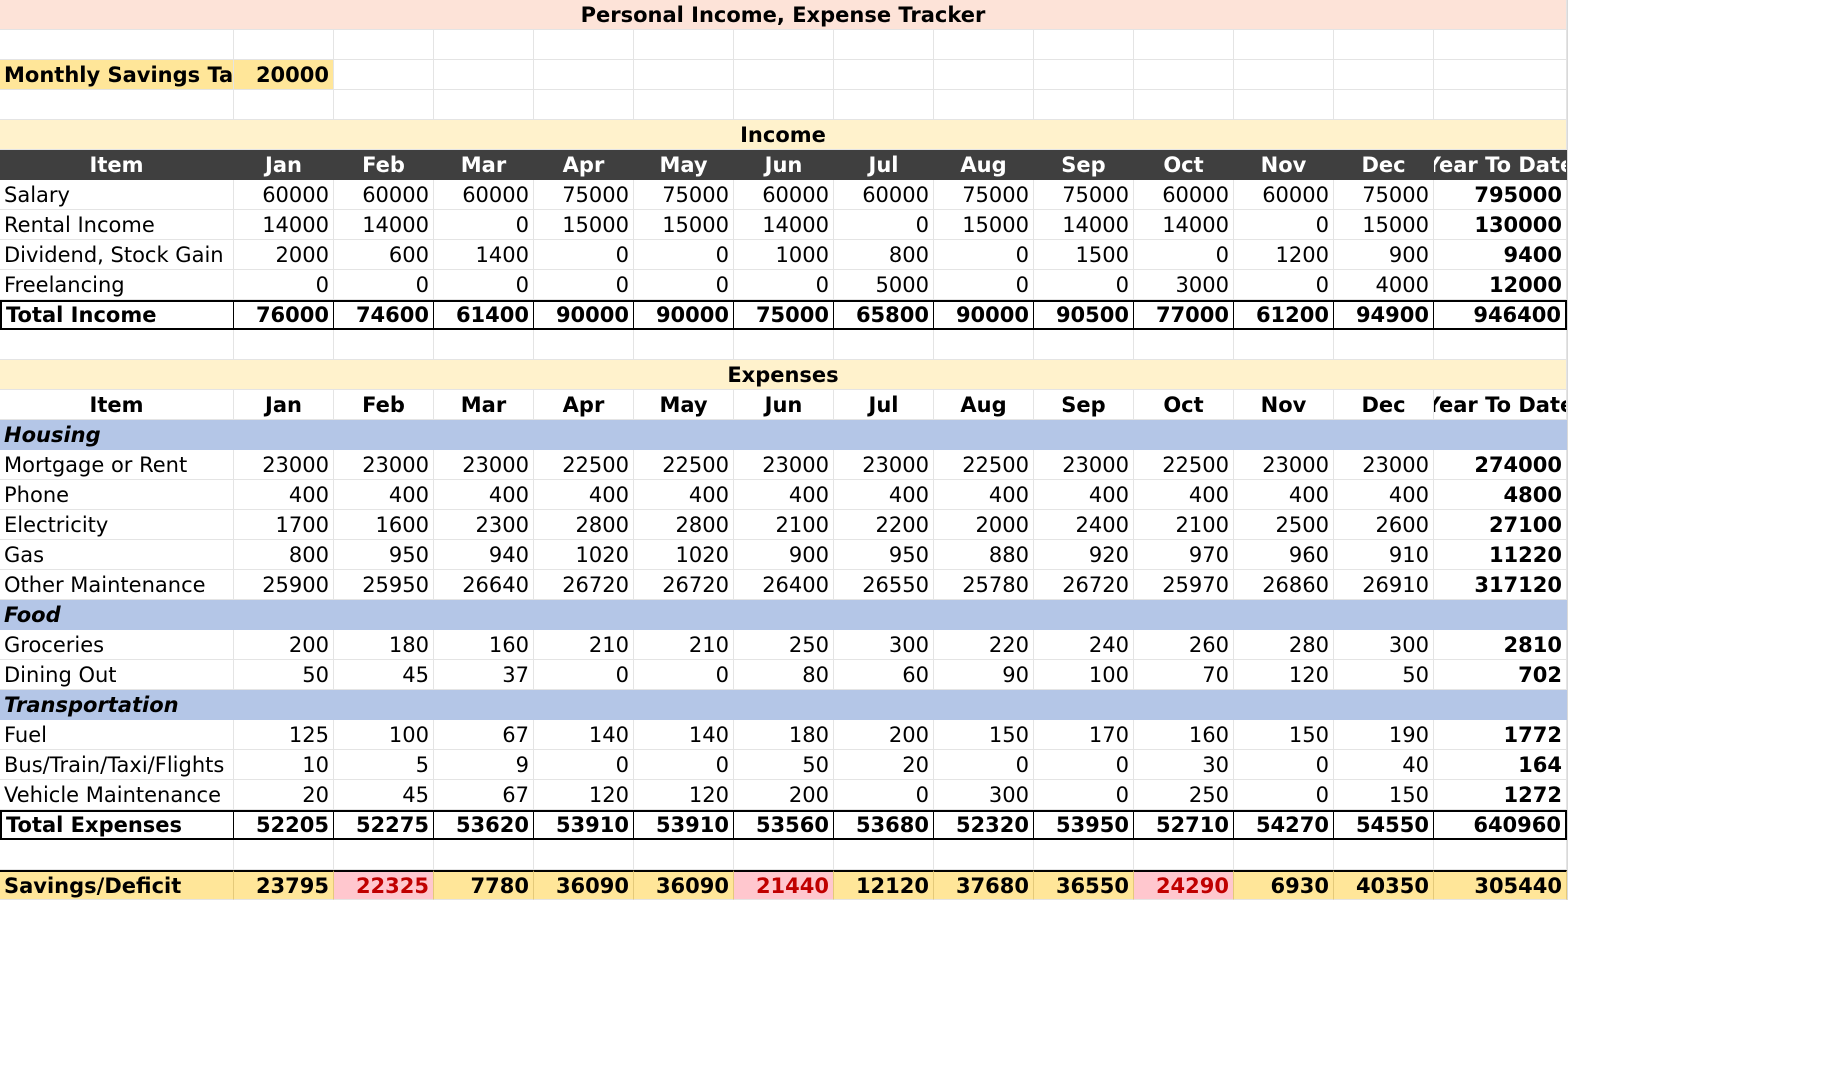 The height and width of the screenshot is (1065, 1822). What do you see at coordinates (117, 195) in the screenshot?
I see `row-label: Salary` at bounding box center [117, 195].